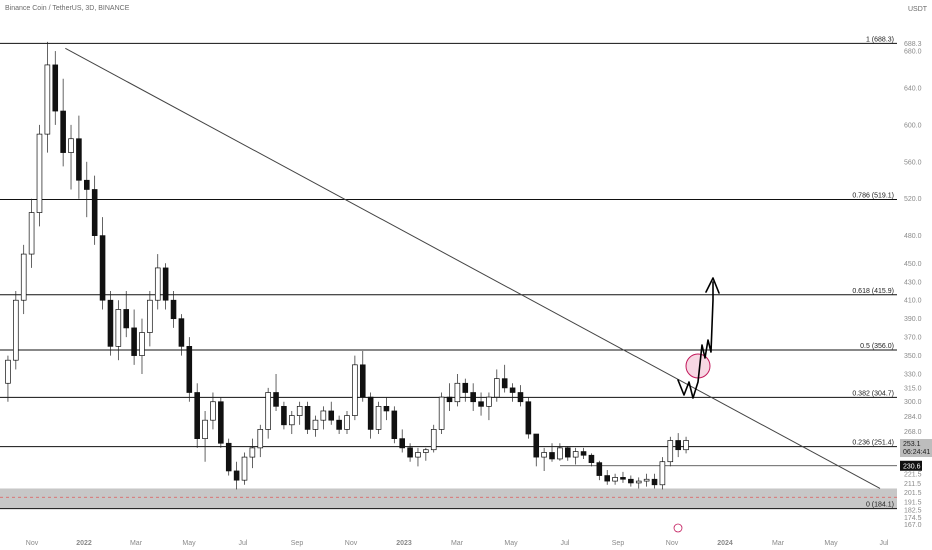 The height and width of the screenshot is (550, 932). Describe the element at coordinates (913, 493) in the screenshot. I see `y-tick-label: 201.5` at that location.